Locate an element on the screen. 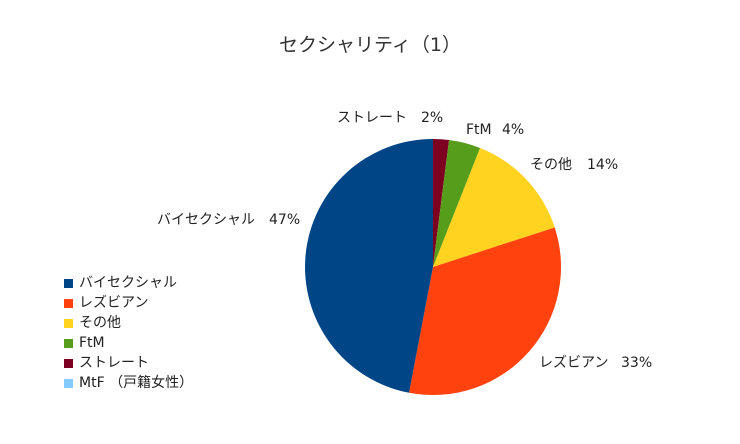 The image size is (740, 444). slice-pct-label-1: 4% is located at coordinates (513, 130).